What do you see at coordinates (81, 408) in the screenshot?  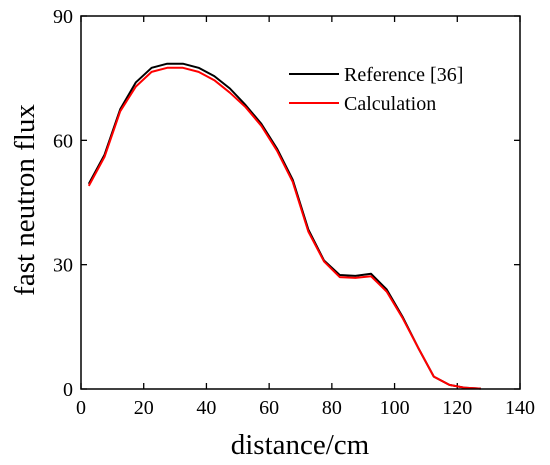 I see `x-tick-label: 0` at bounding box center [81, 408].